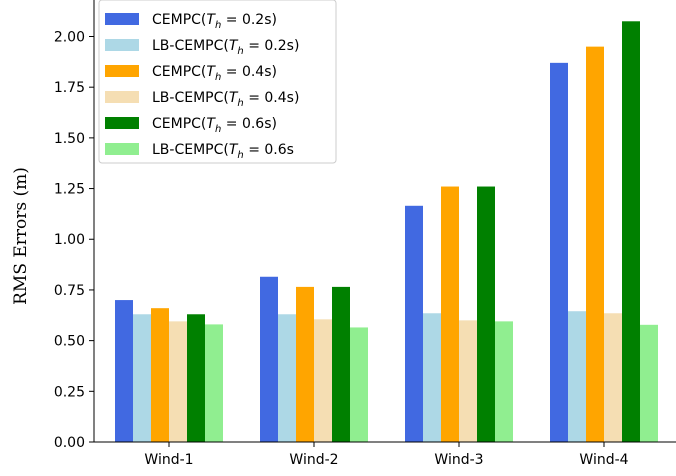 The width and height of the screenshot is (676, 476). What do you see at coordinates (313, 460) in the screenshot?
I see `x-tick-label: Wind-2` at bounding box center [313, 460].